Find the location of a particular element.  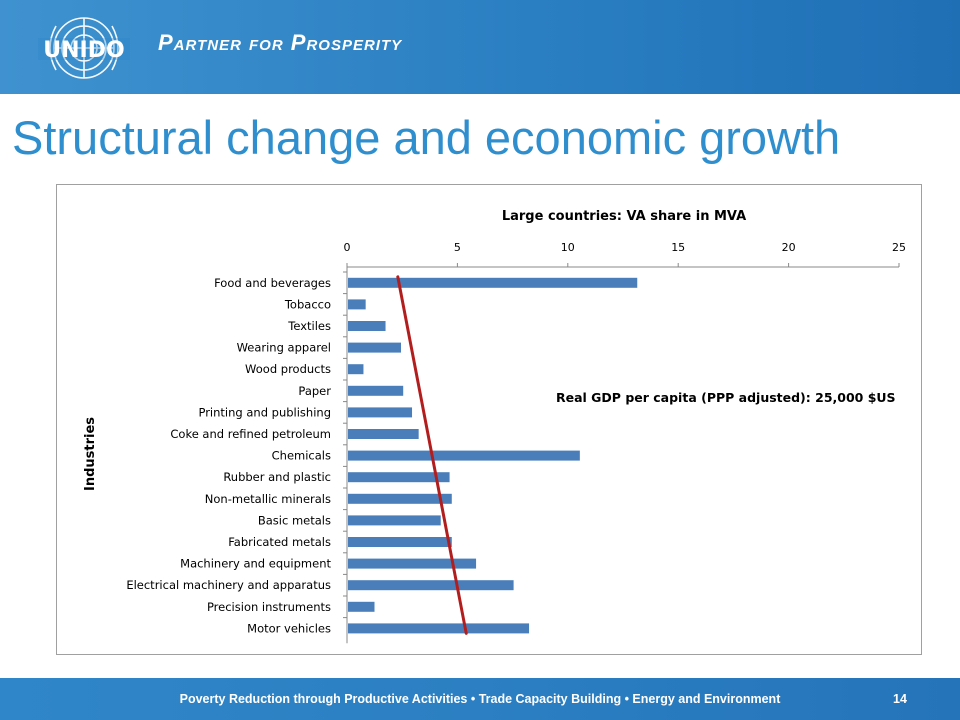

un-emblem-logo: UNIDO is located at coordinates (84, 48).